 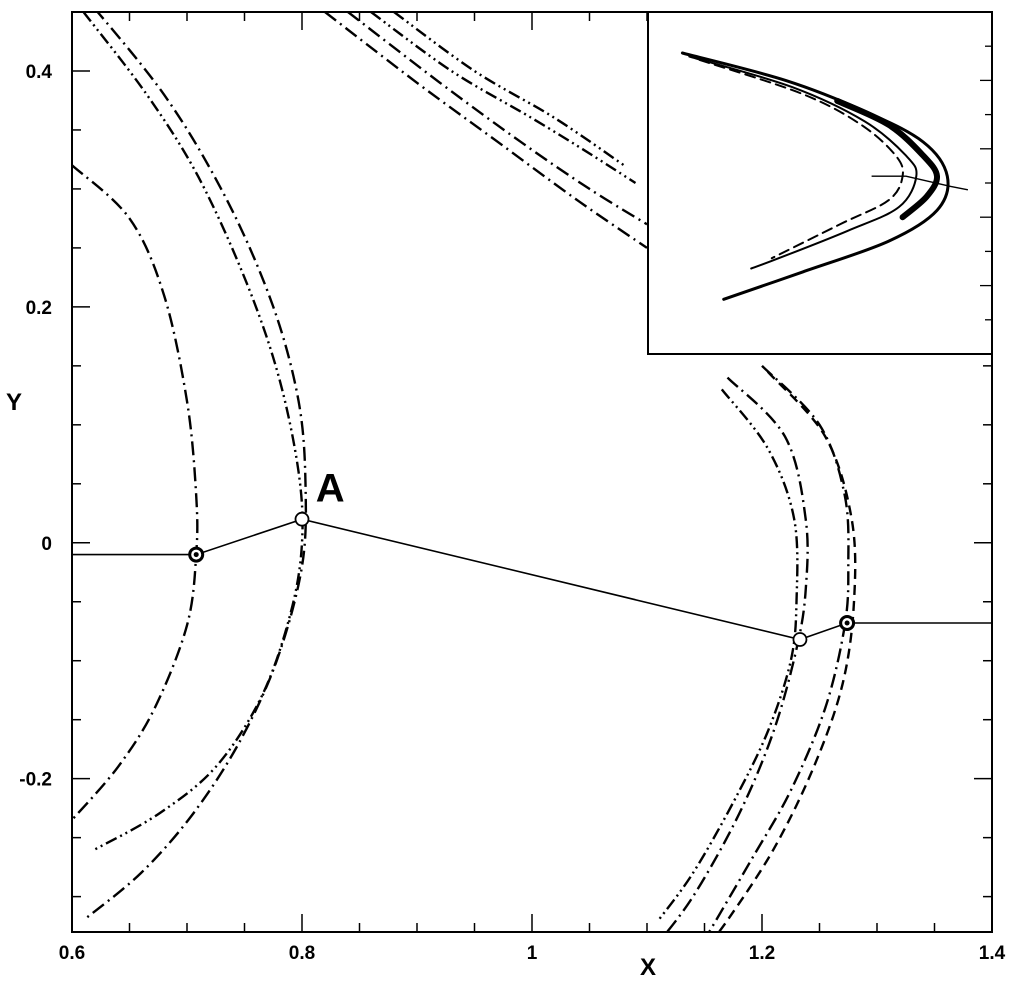 What do you see at coordinates (648, 967) in the screenshot?
I see `x-axis-label: X` at bounding box center [648, 967].